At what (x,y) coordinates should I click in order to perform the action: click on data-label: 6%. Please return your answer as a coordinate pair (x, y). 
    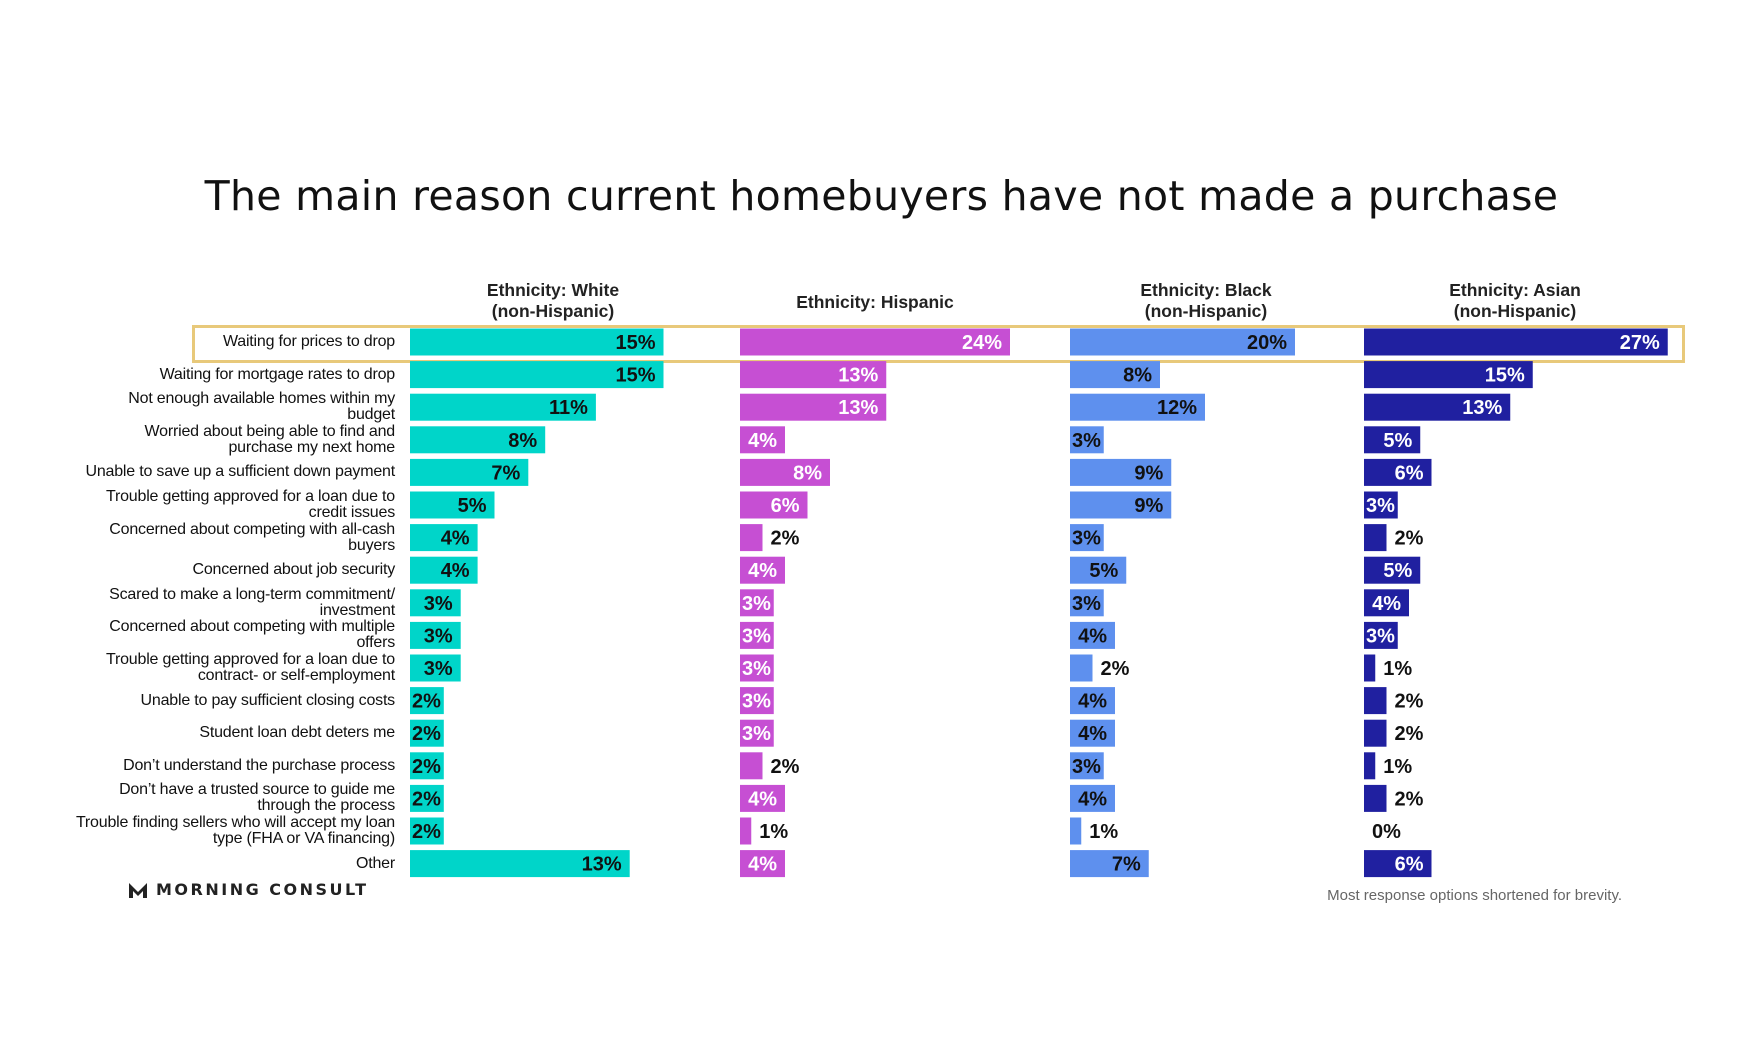
    Looking at the image, I should click on (1409, 865).